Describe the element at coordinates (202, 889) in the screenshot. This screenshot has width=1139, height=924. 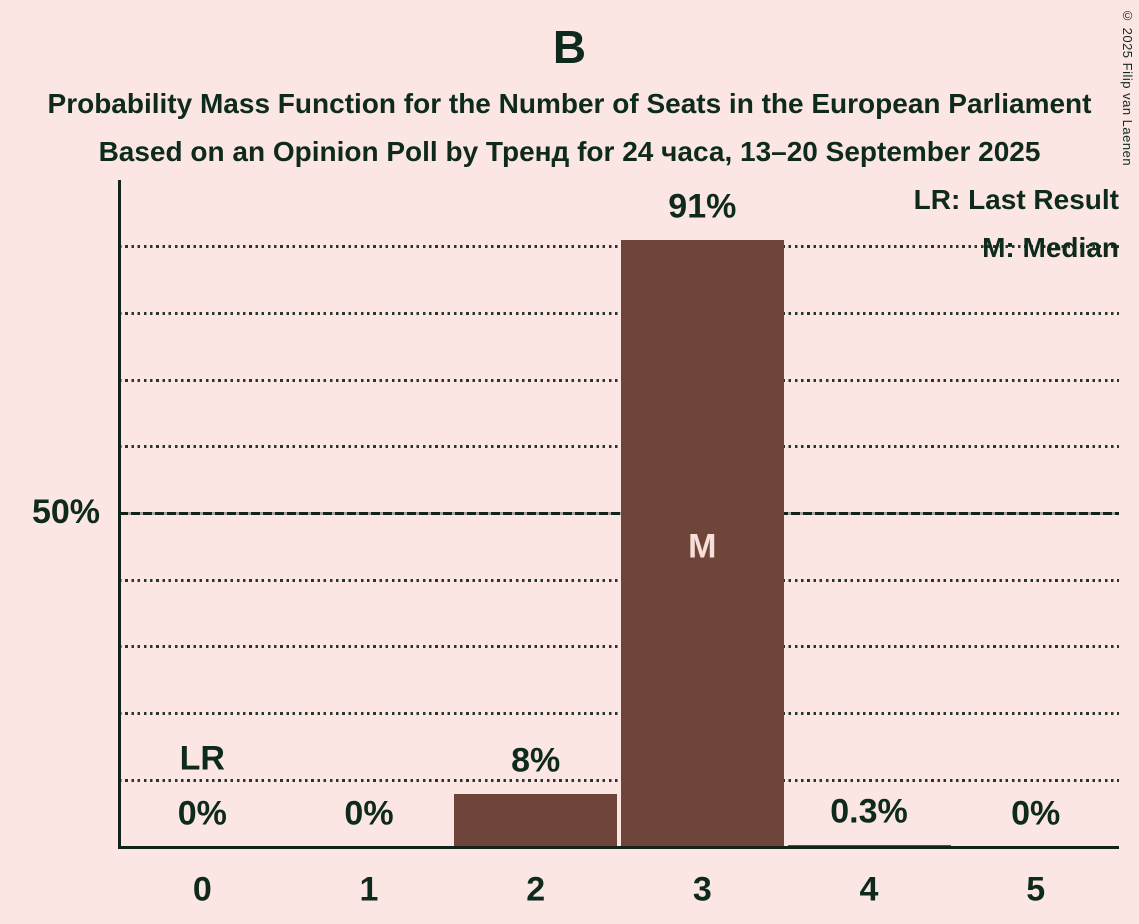
I see `x-axis-tick-label-0: 0` at that location.